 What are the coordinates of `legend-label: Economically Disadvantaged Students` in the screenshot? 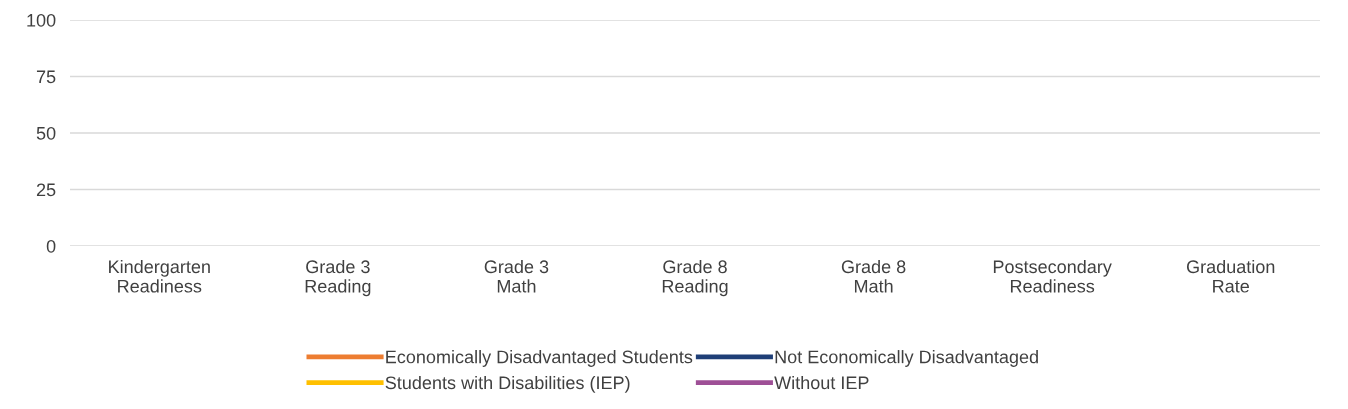 It's located at (539, 358).